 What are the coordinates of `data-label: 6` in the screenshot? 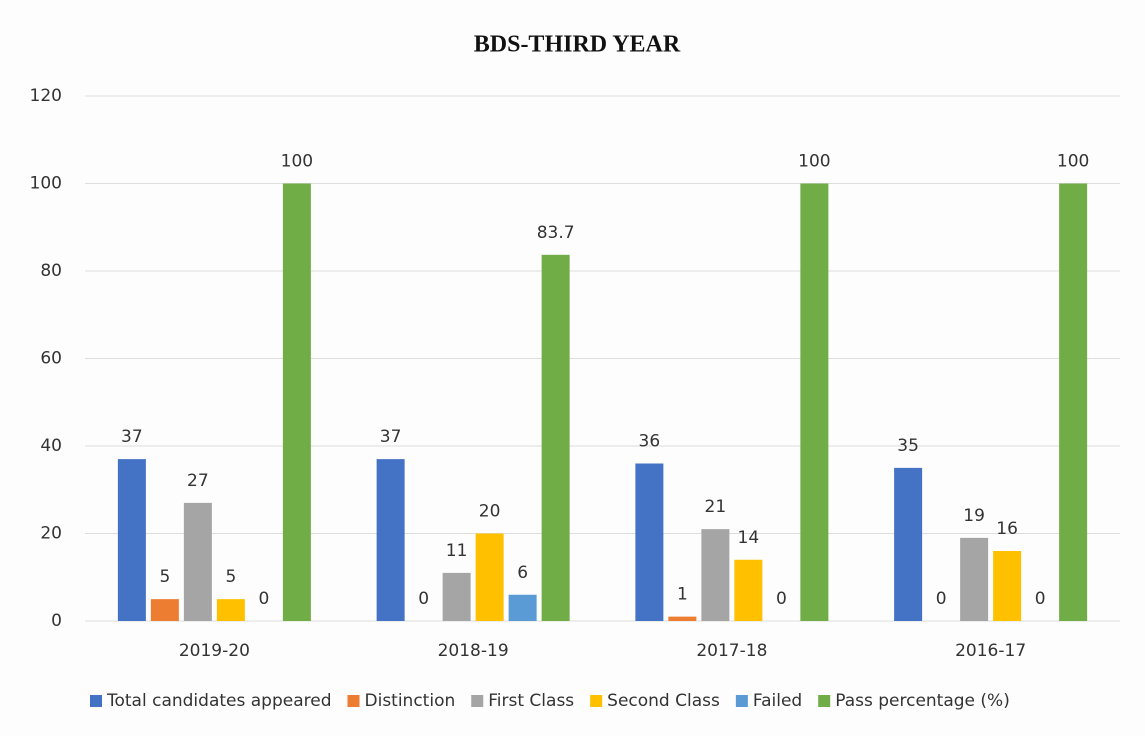 It's located at (522, 573).